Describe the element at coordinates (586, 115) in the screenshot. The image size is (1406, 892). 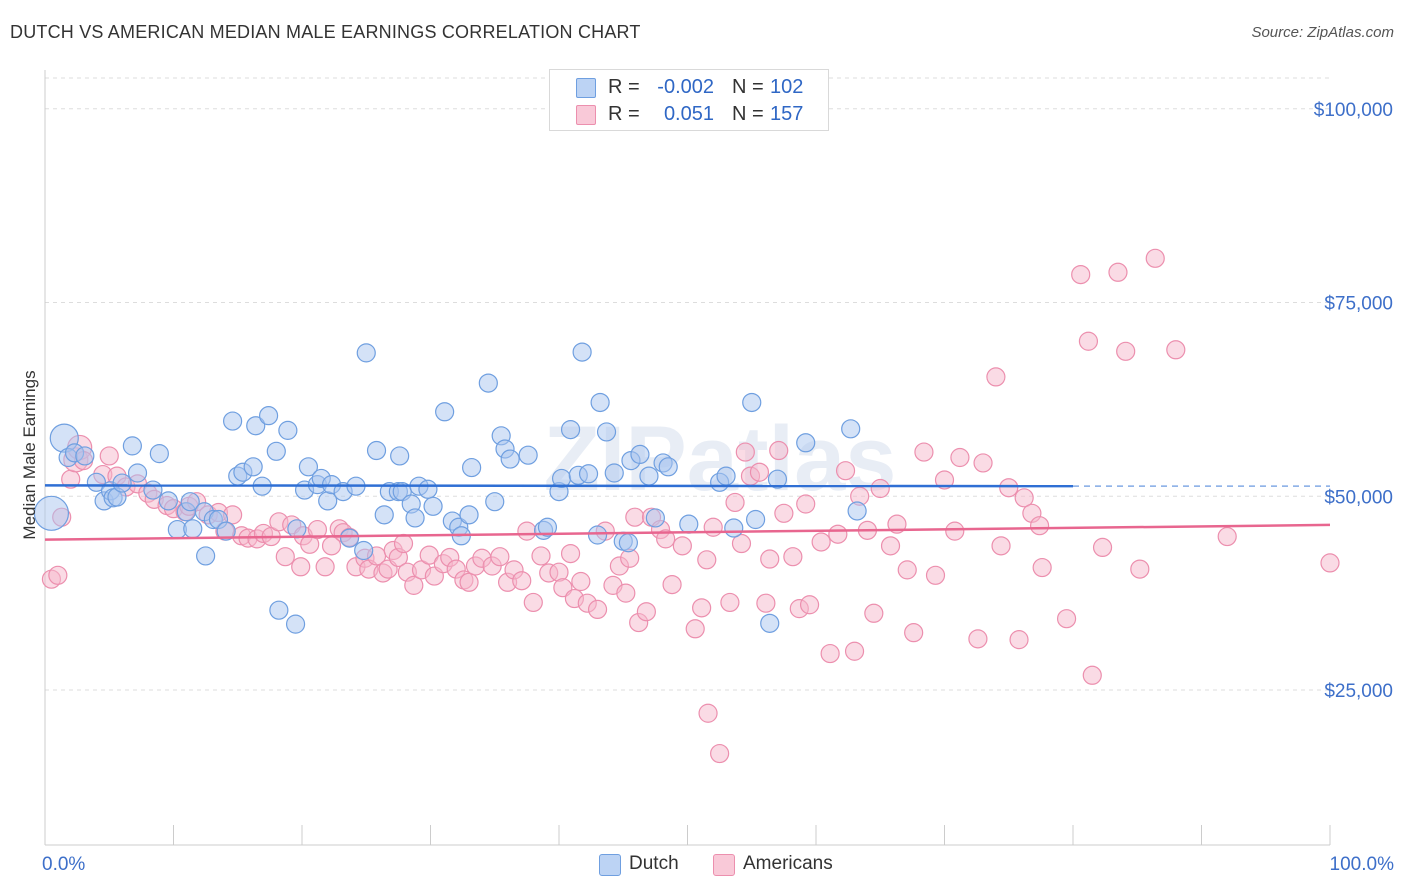
I see `americans-swatch` at that location.